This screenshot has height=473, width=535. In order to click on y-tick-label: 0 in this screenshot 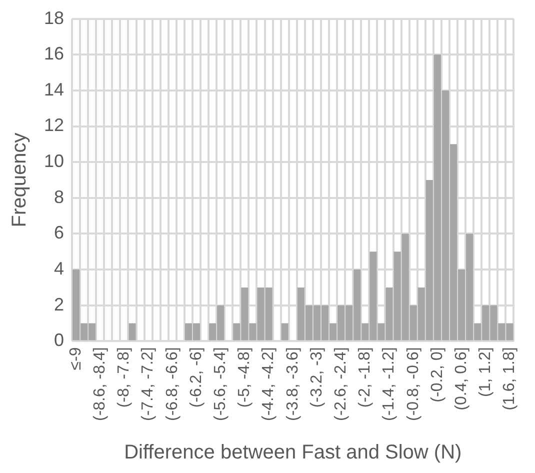, I will do `click(59, 340)`.